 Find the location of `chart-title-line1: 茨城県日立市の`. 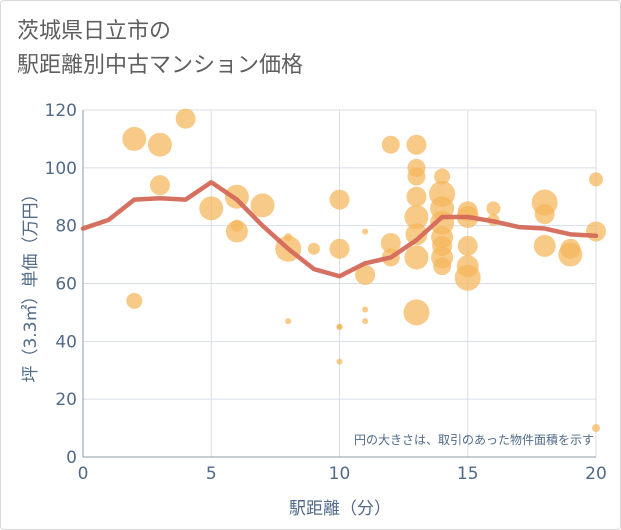

chart-title-line1: 茨城県日立市の is located at coordinates (94, 31).